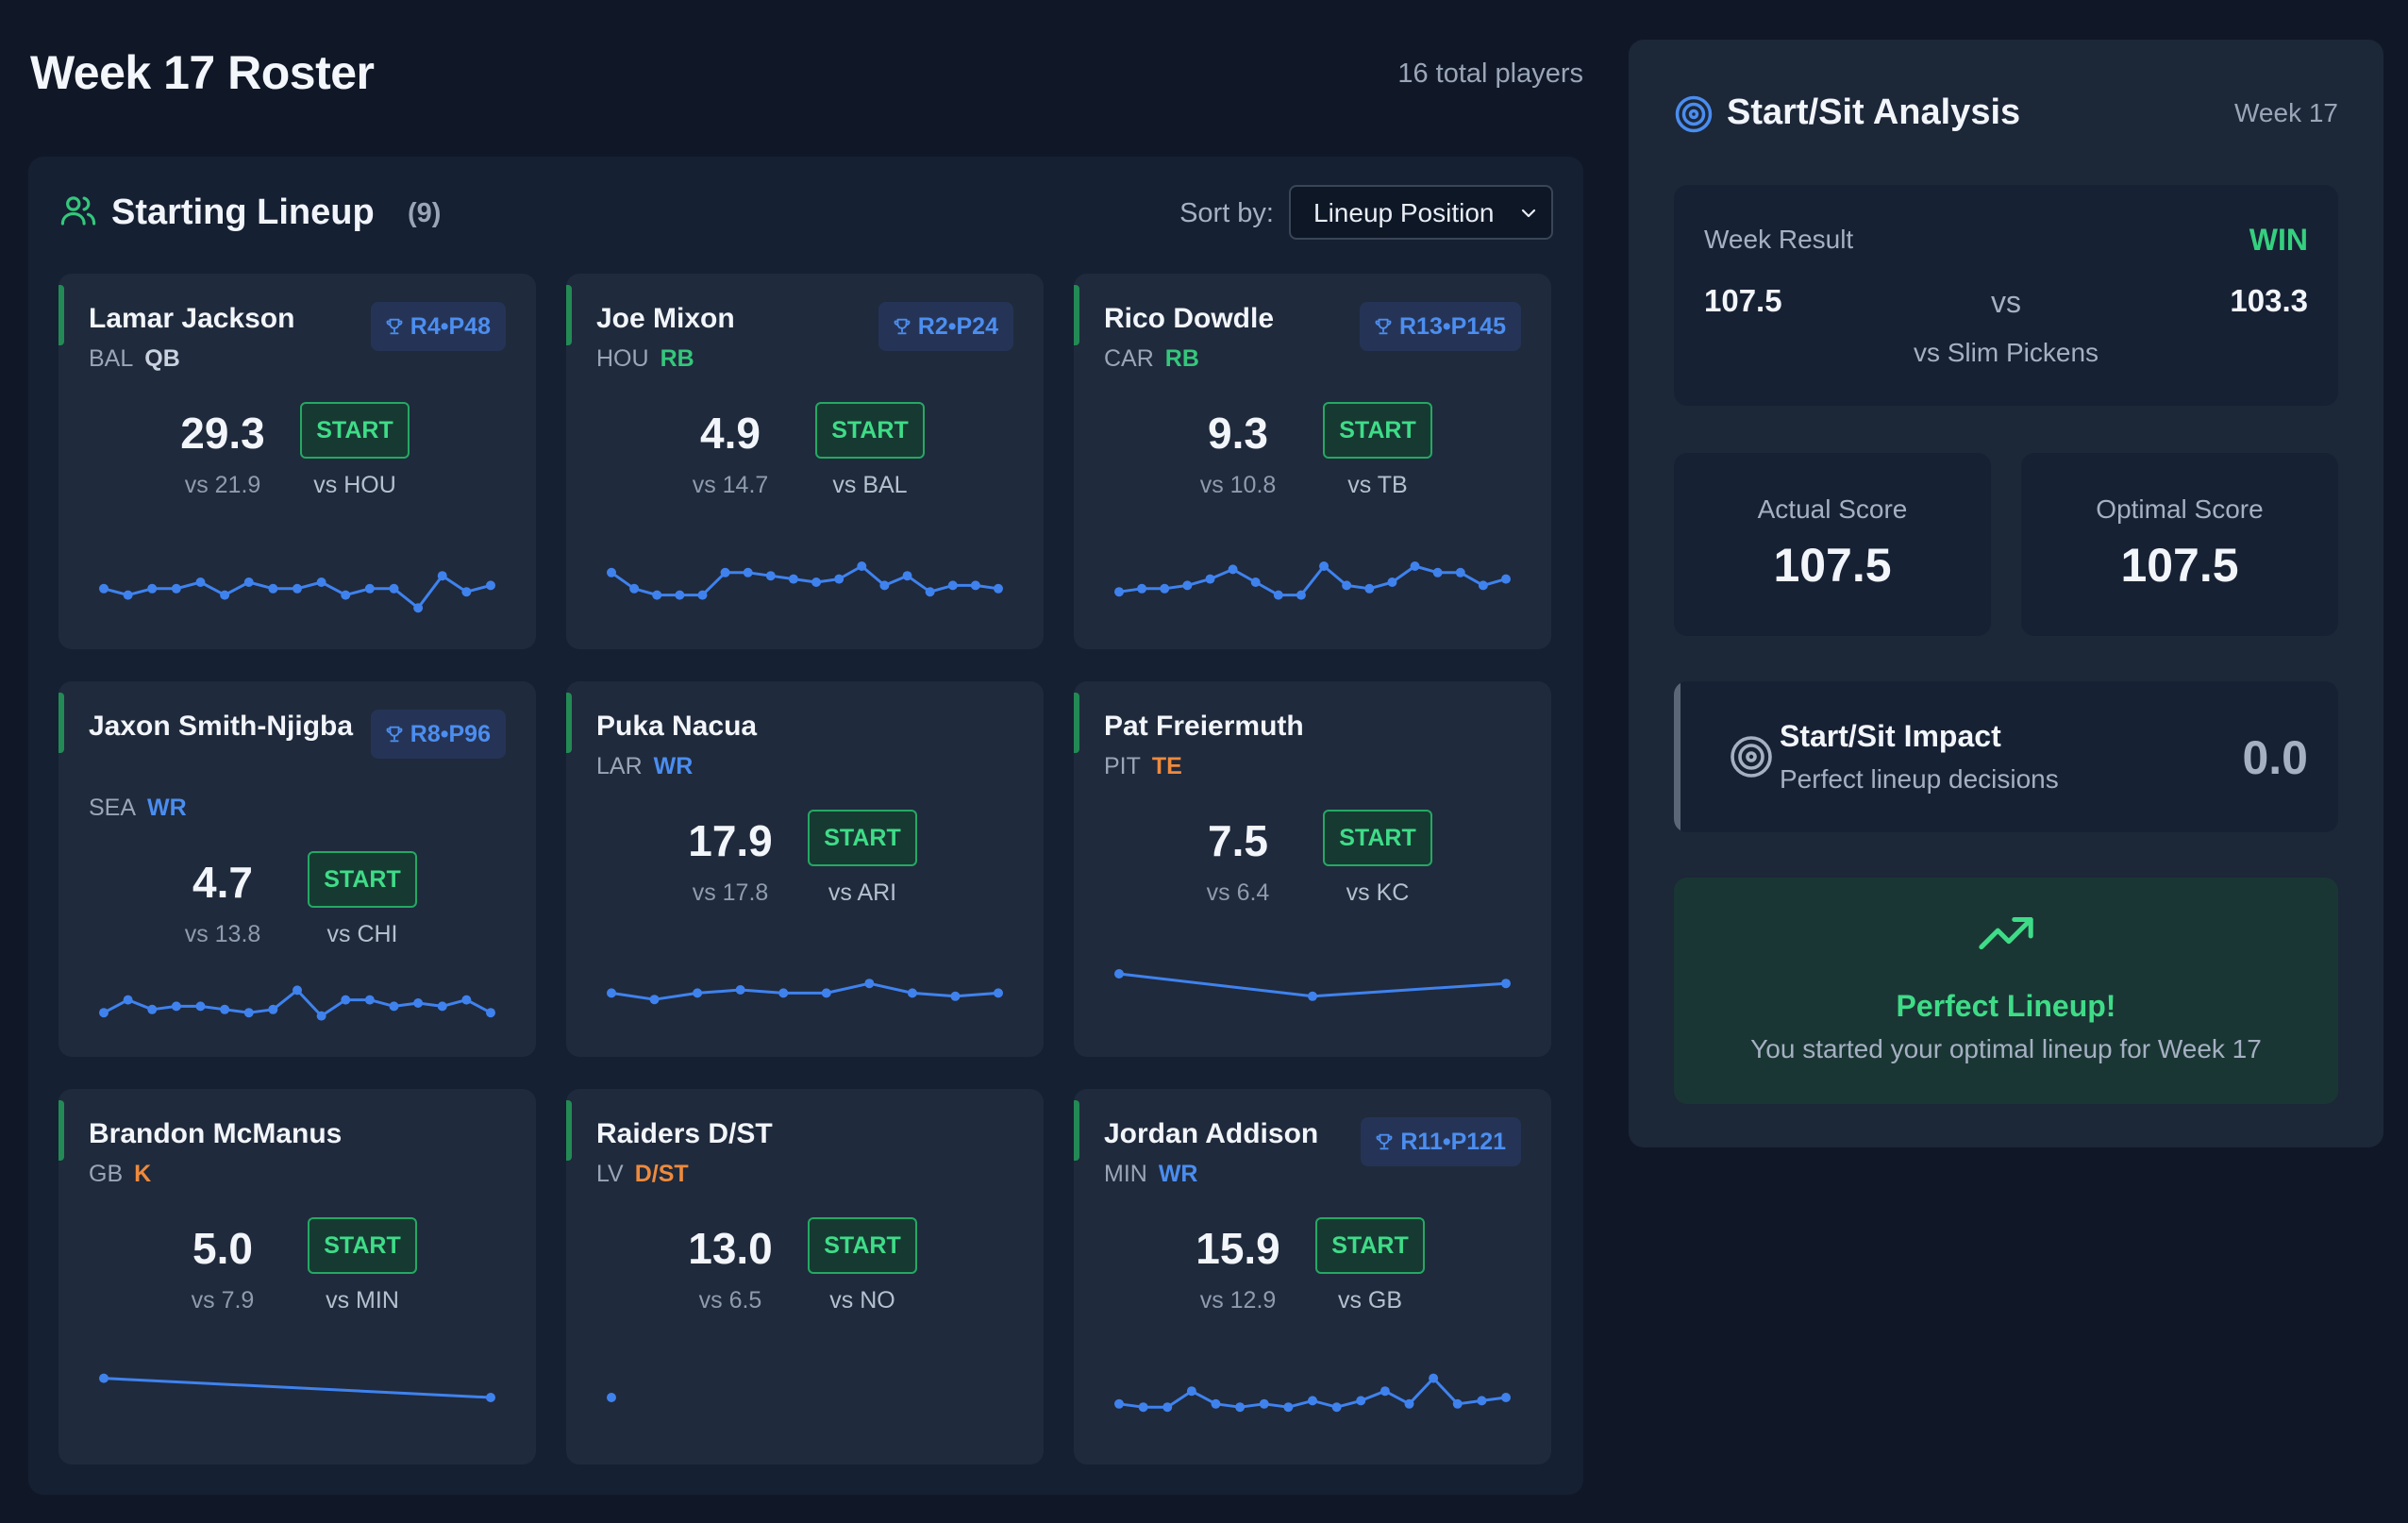 This screenshot has width=2408, height=1523. Describe the element at coordinates (1421, 213) in the screenshot. I see `sort-select: Lineup Position` at that location.